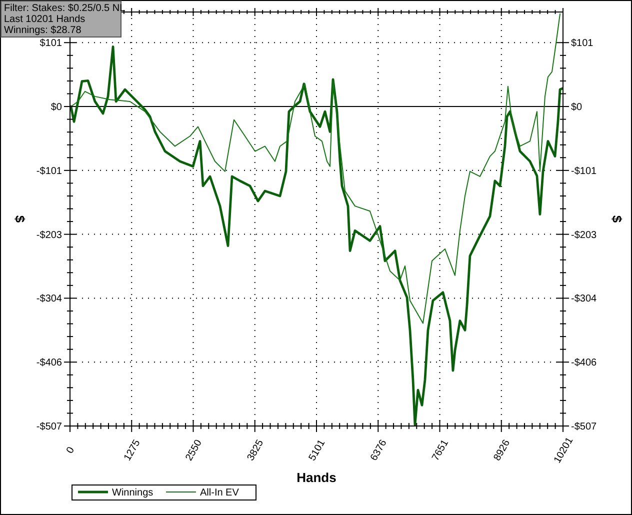  Describe the element at coordinates (49, 299) in the screenshot. I see `y-tick-label: -$304` at that location.